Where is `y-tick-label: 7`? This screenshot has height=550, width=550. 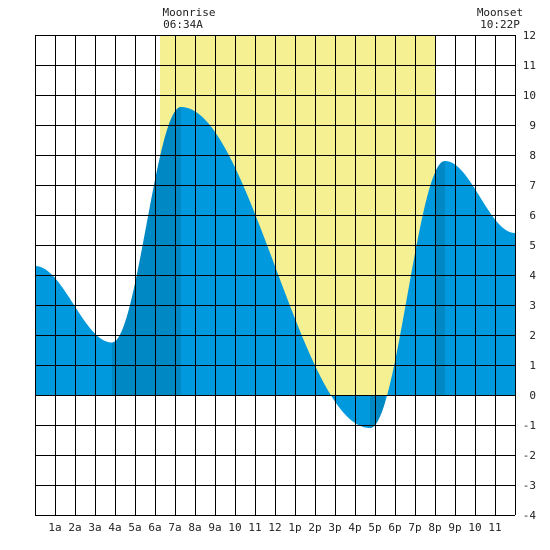 y-tick-label: 7 is located at coordinates (532, 185).